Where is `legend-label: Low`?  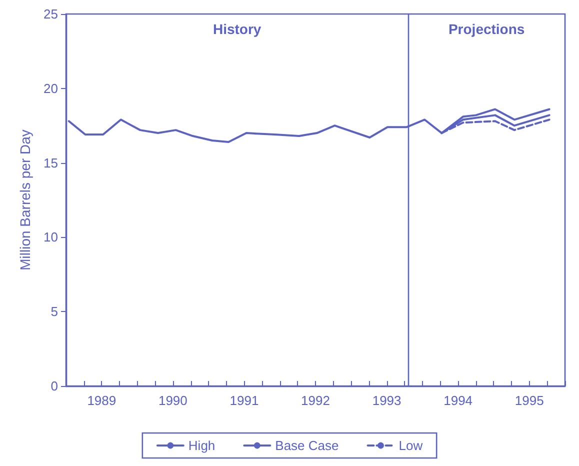
legend-label: Low is located at coordinates (411, 445).